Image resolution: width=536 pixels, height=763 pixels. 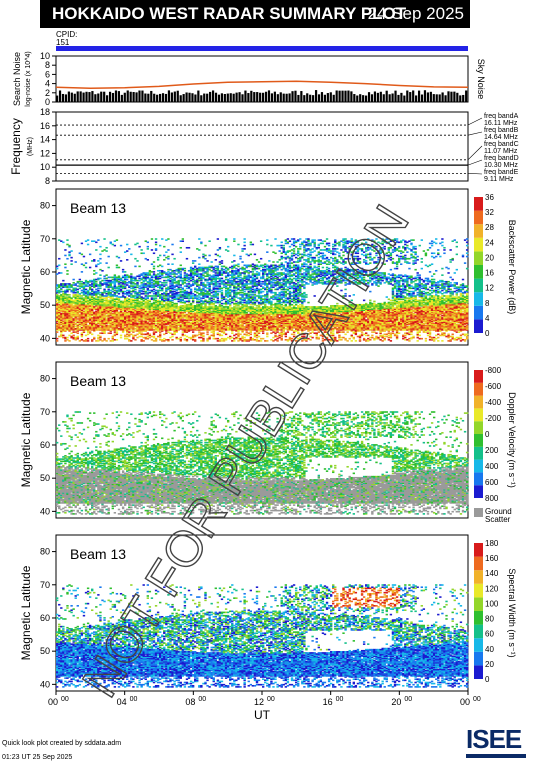 I want to click on frequency-panel, so click(x=262, y=146).